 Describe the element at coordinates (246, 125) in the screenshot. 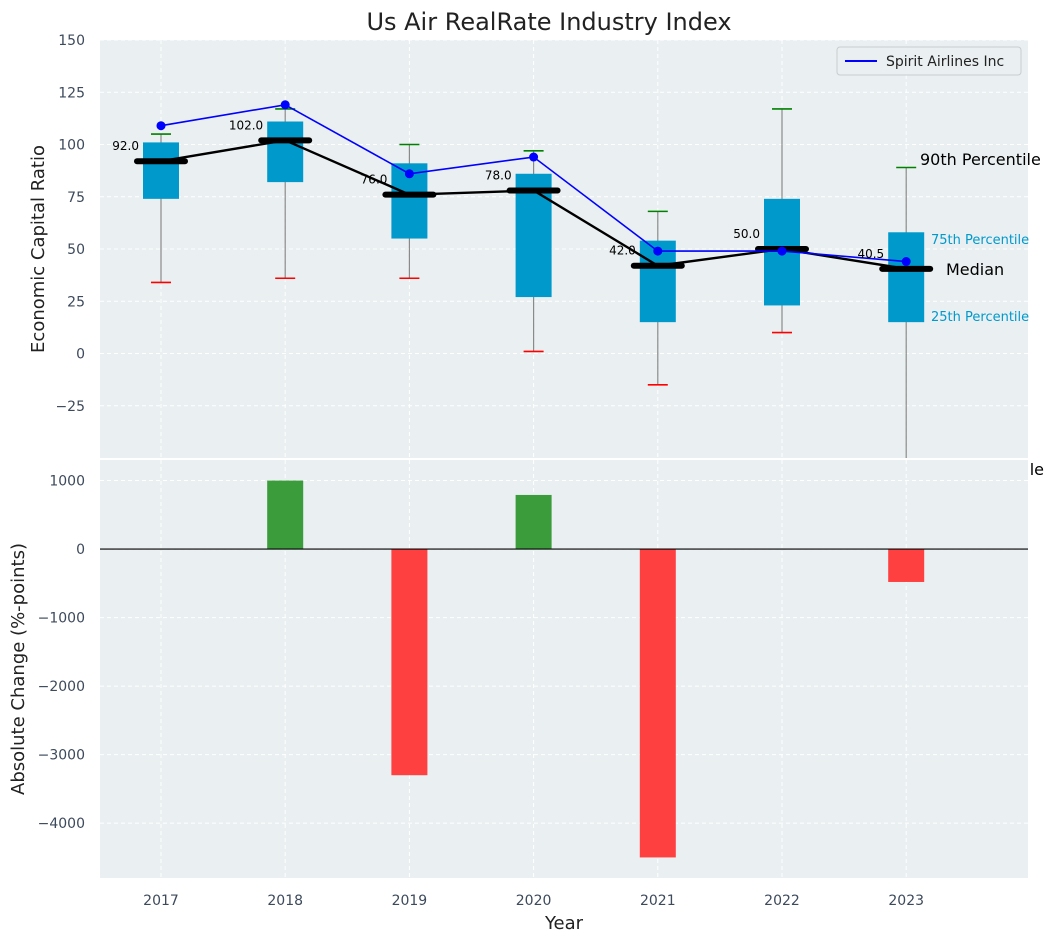

I see `median-value-label: 102.0` at that location.